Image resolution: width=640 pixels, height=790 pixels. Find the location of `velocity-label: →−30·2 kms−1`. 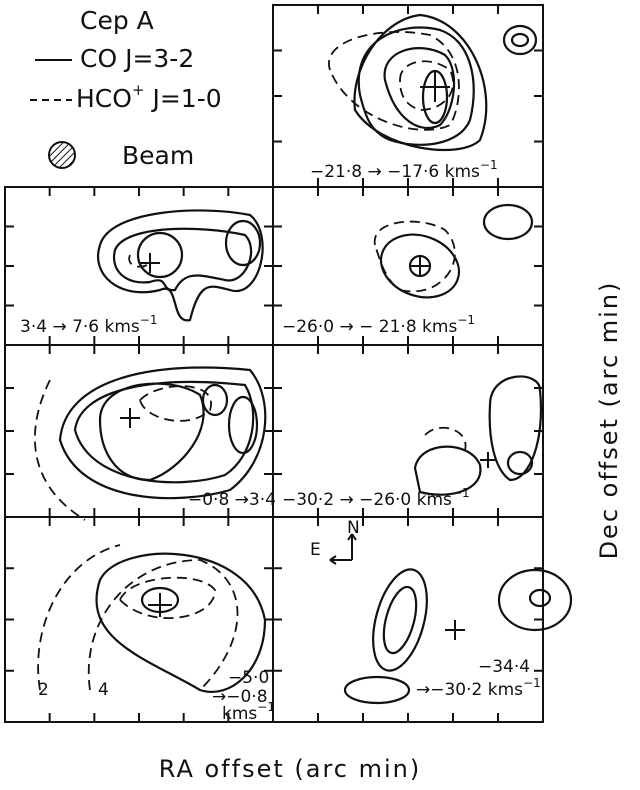

velocity-label: →−30·2 kms−1 is located at coordinates (478, 688).